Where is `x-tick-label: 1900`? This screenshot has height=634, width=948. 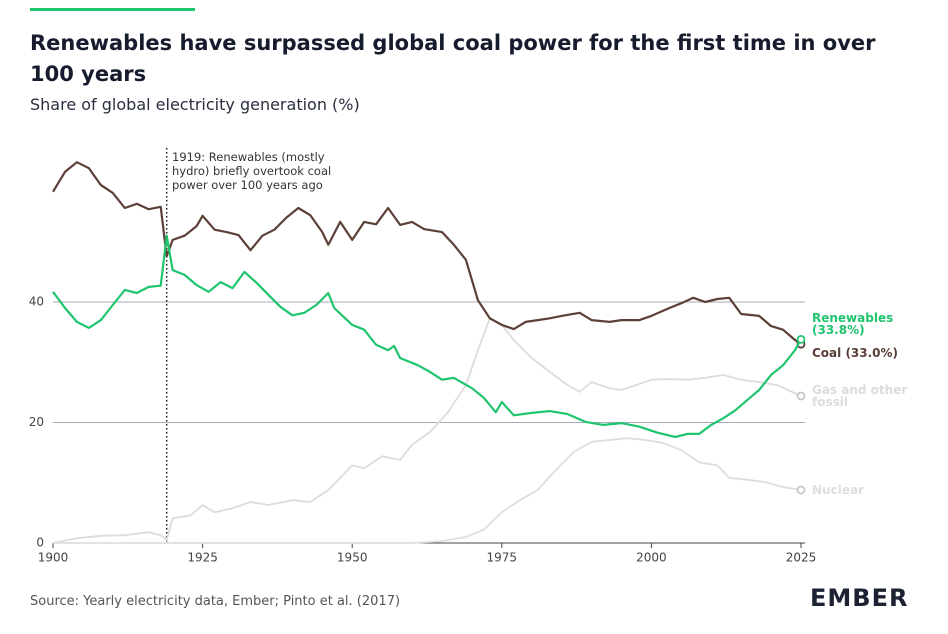
x-tick-label: 1900 is located at coordinates (53, 558).